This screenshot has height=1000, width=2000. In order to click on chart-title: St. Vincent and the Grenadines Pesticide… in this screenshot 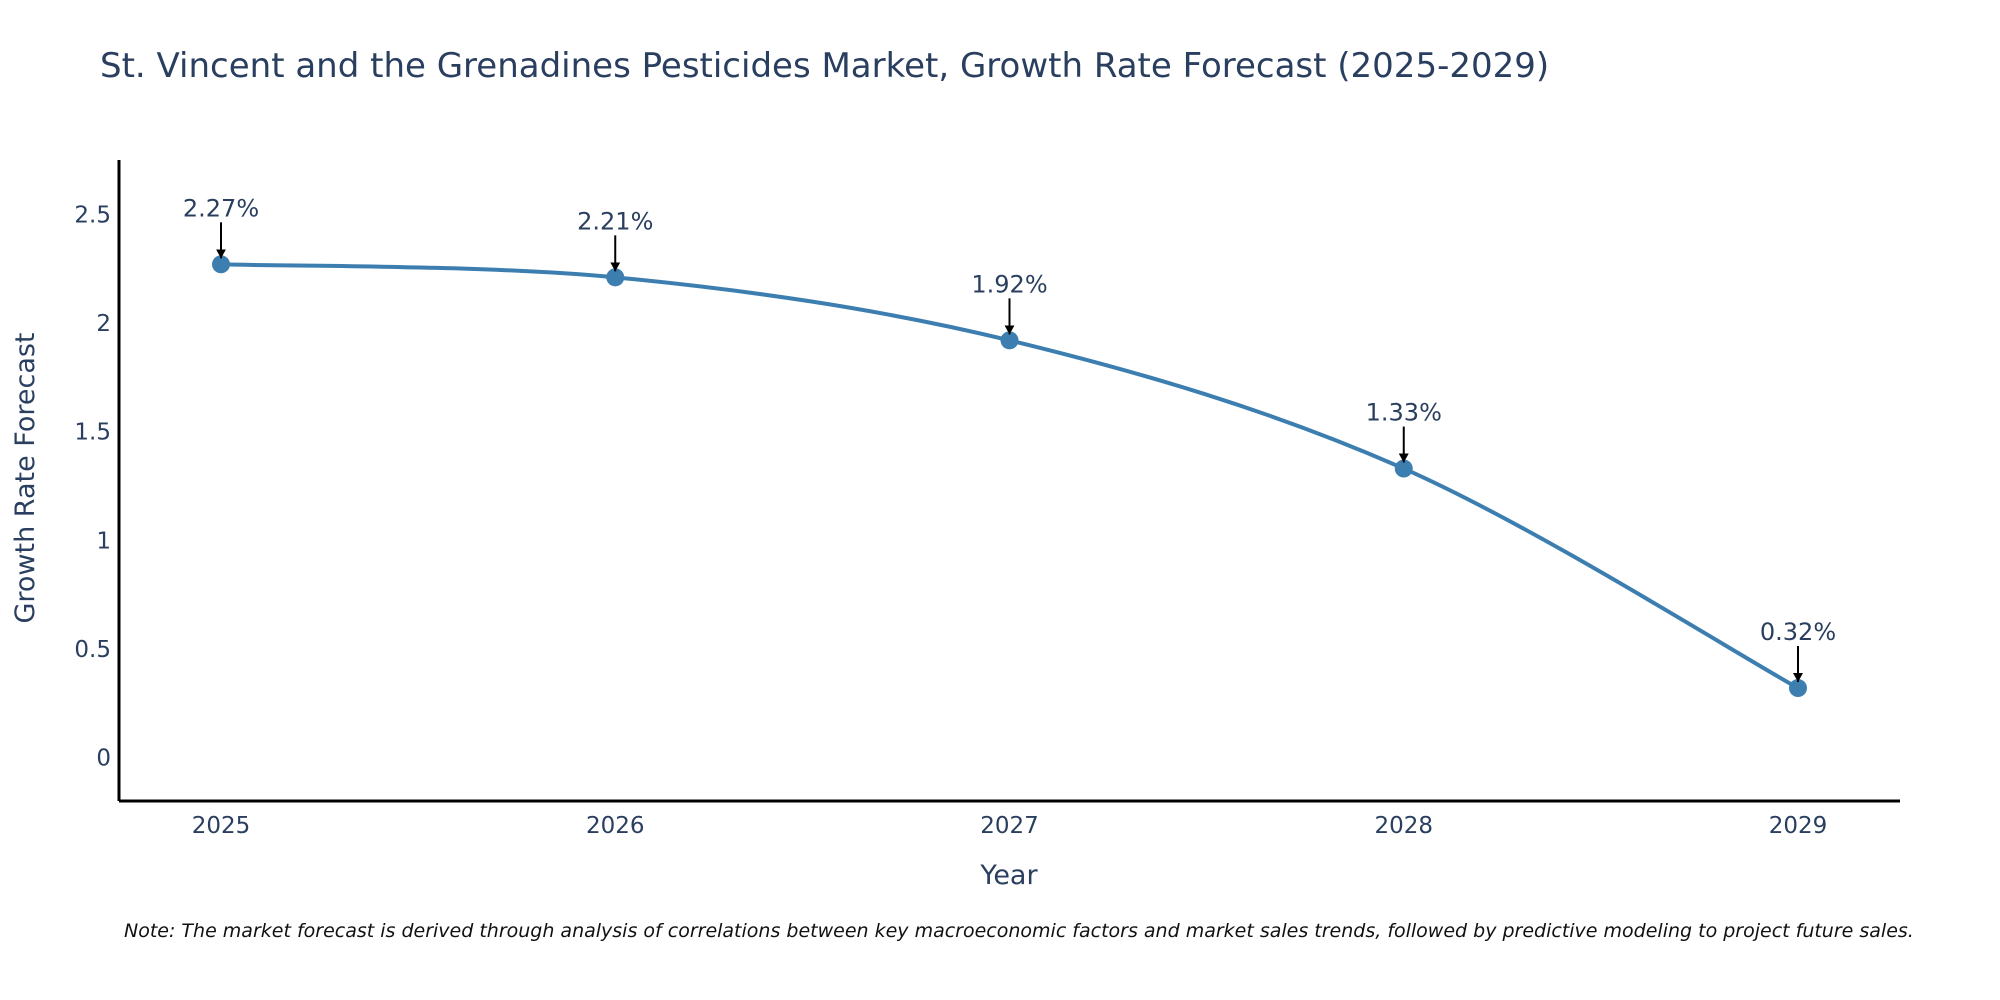, I will do `click(825, 66)`.